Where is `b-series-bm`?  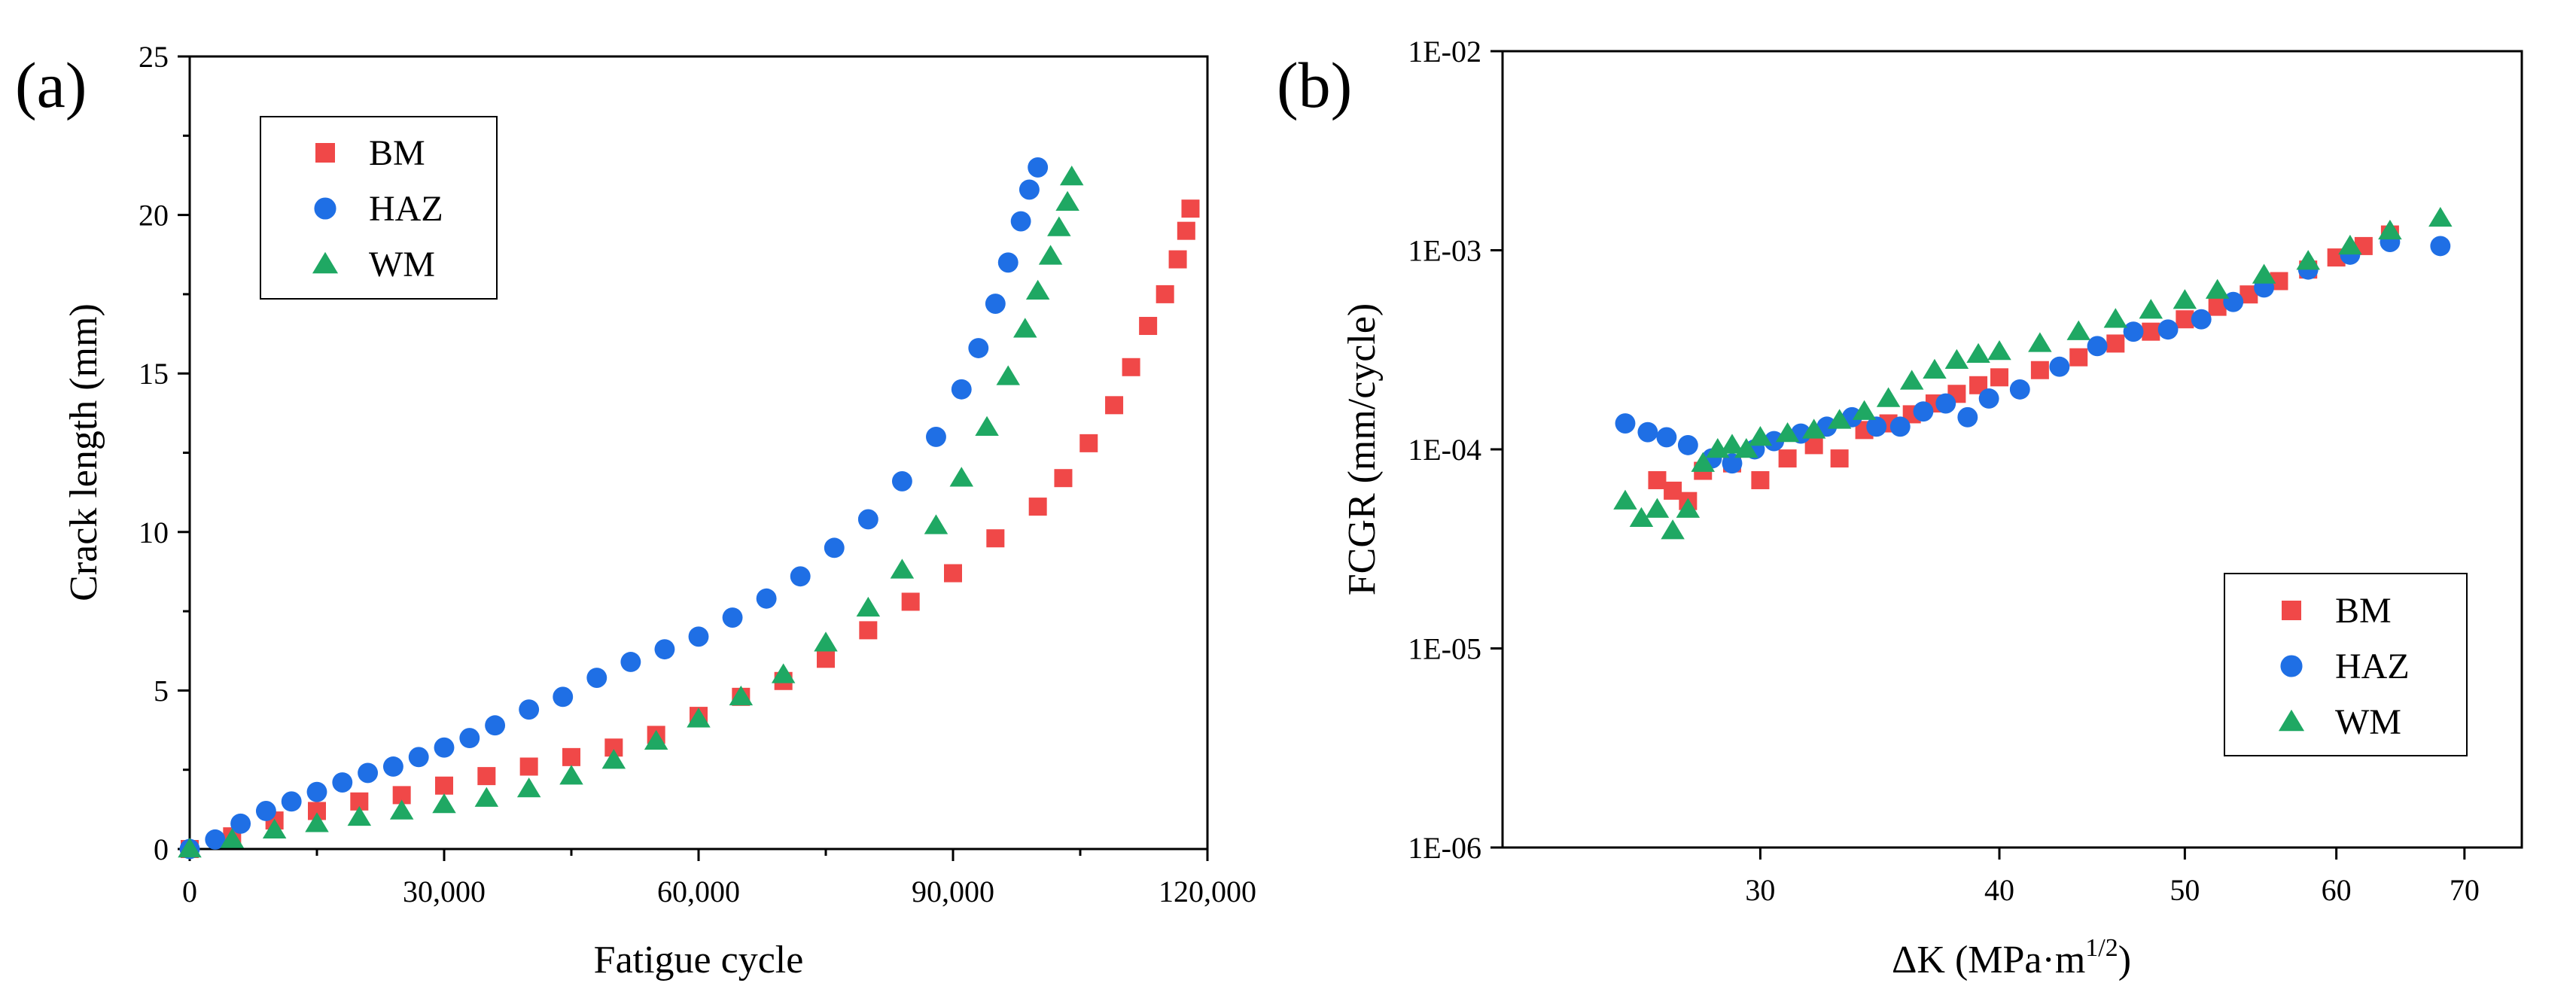 b-series-bm is located at coordinates (2024, 367).